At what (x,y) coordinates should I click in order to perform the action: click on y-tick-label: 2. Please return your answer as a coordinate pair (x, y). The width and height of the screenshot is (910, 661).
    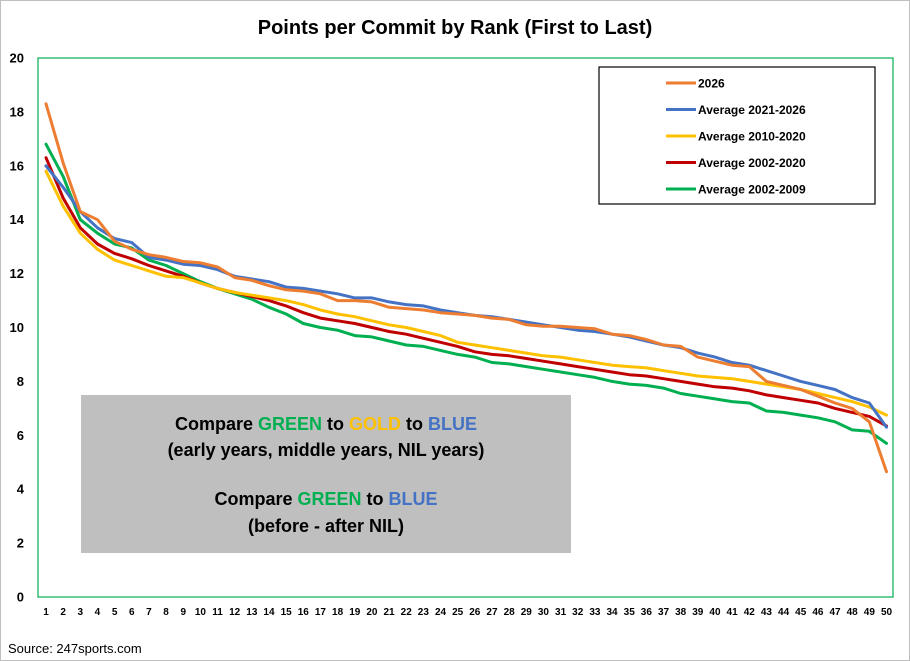
    Looking at the image, I should click on (20, 543).